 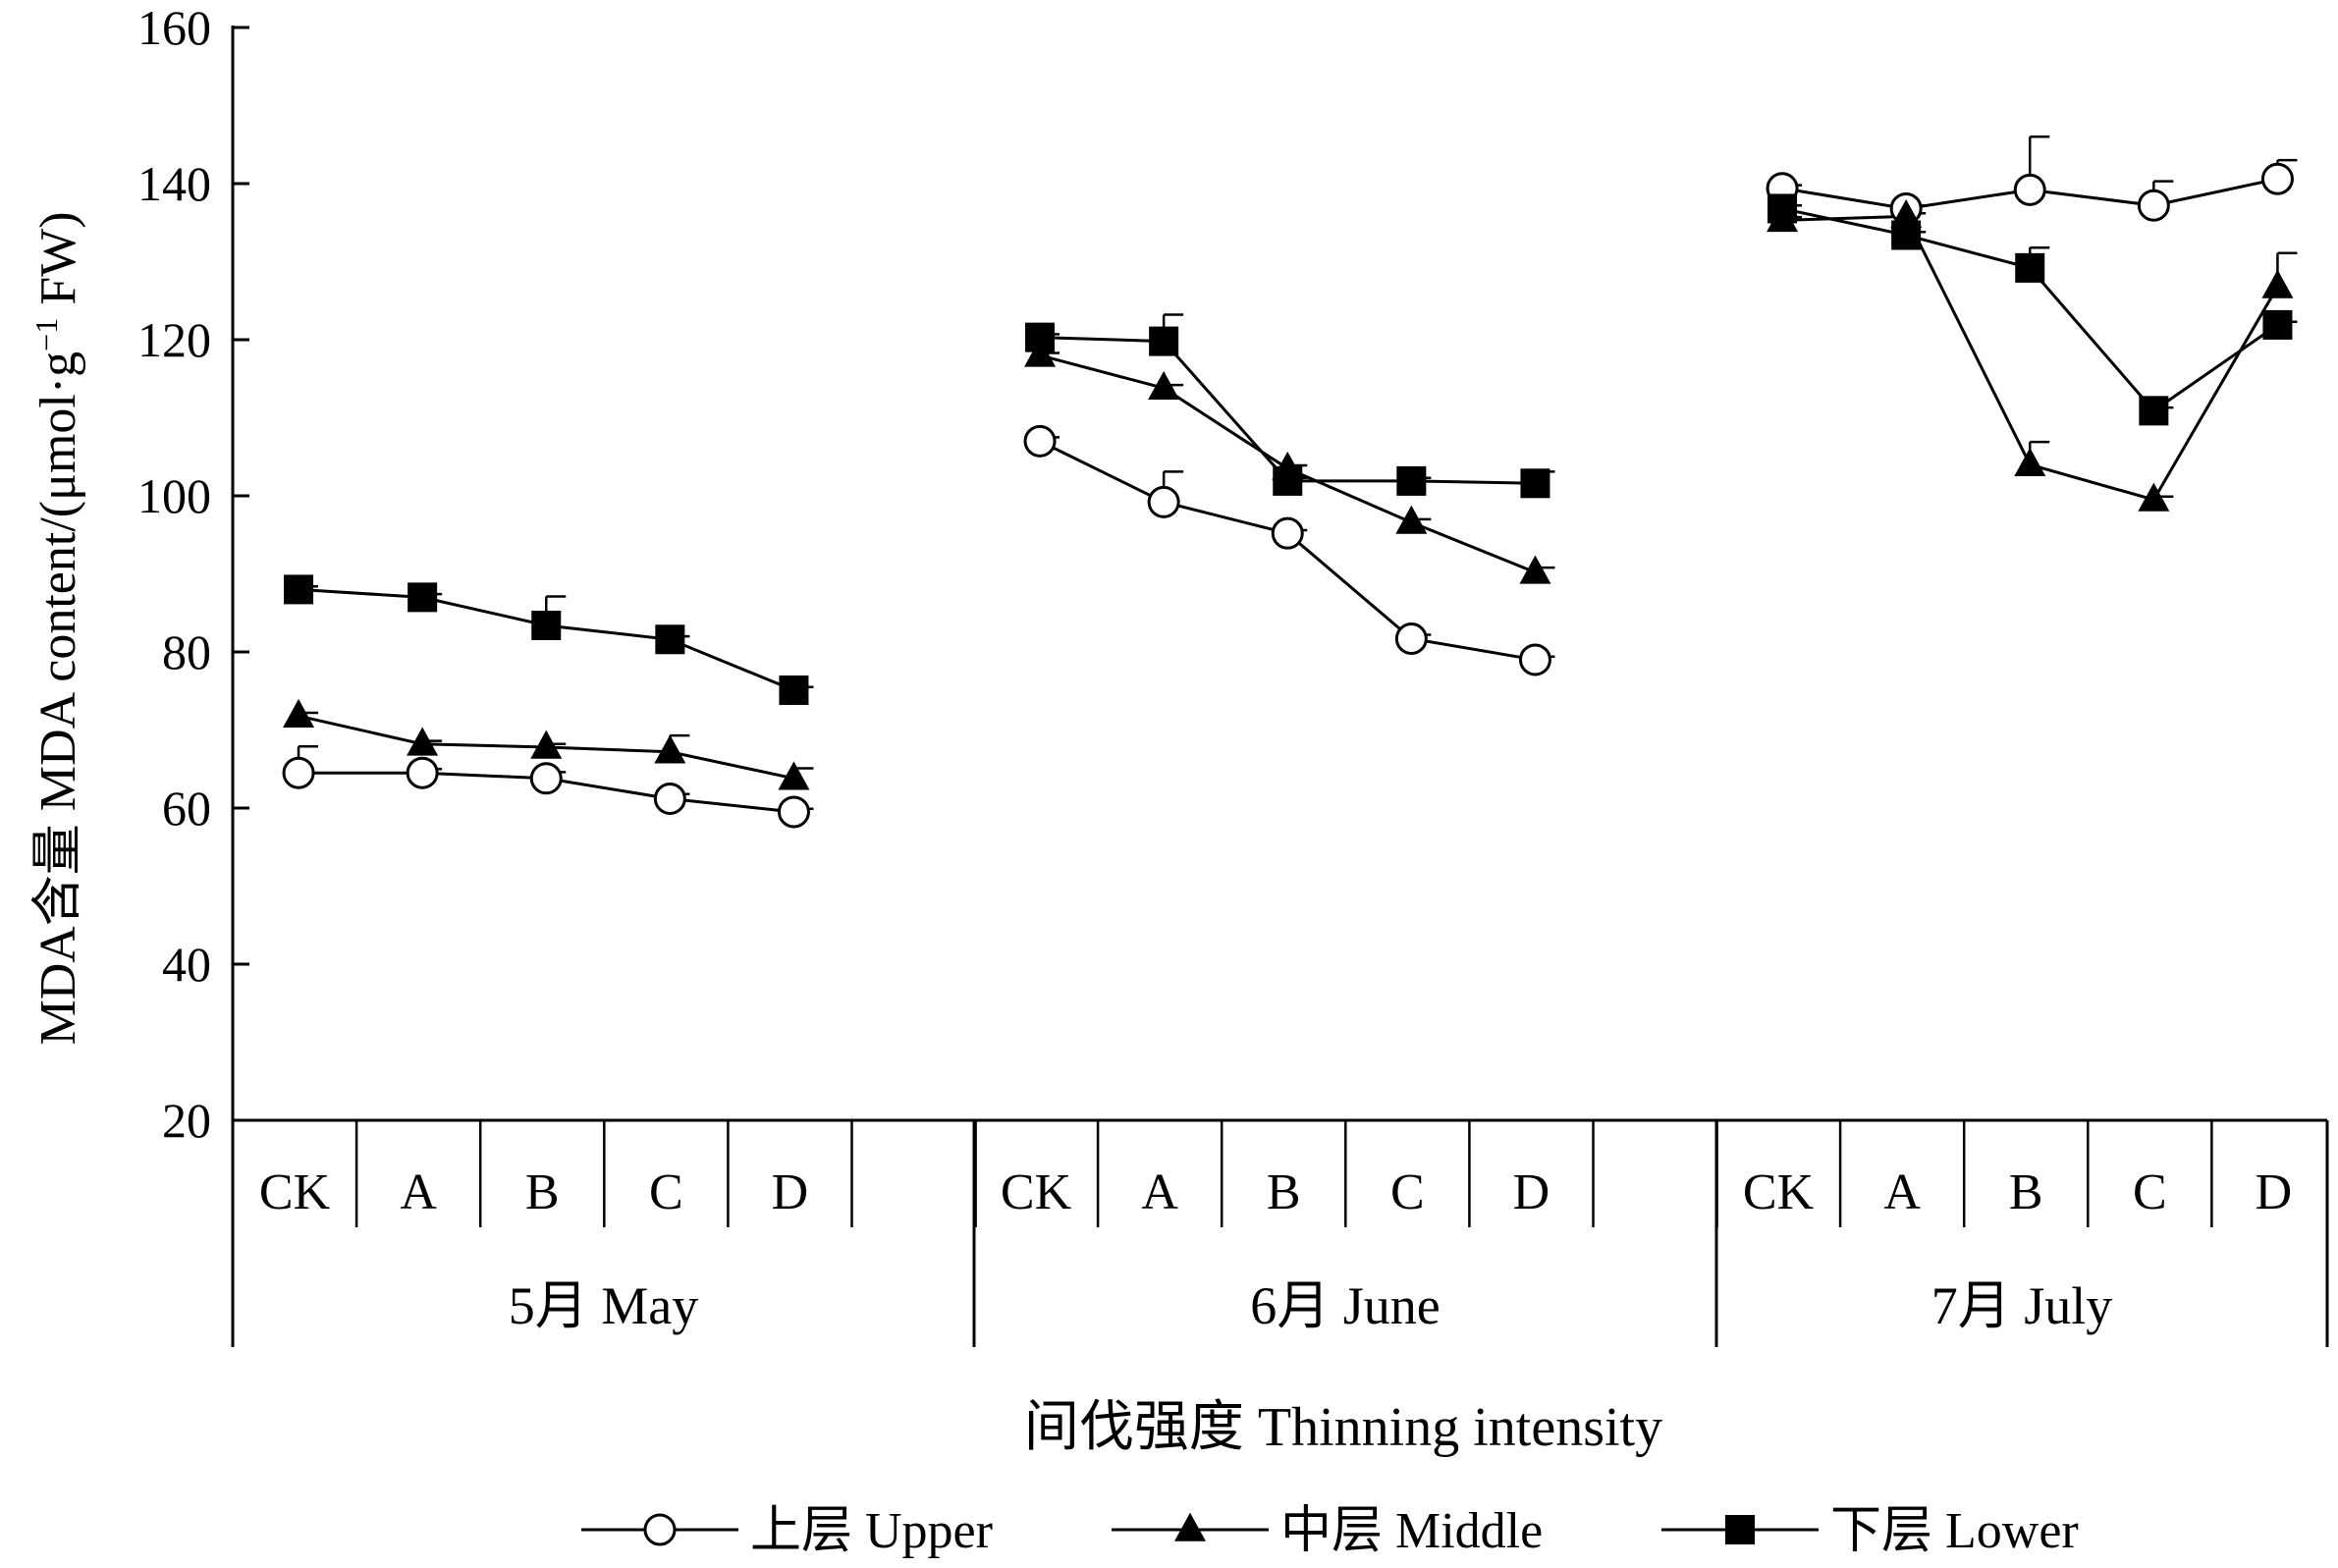 What do you see at coordinates (186, 964) in the screenshot?
I see `y-tick-label: 40` at bounding box center [186, 964].